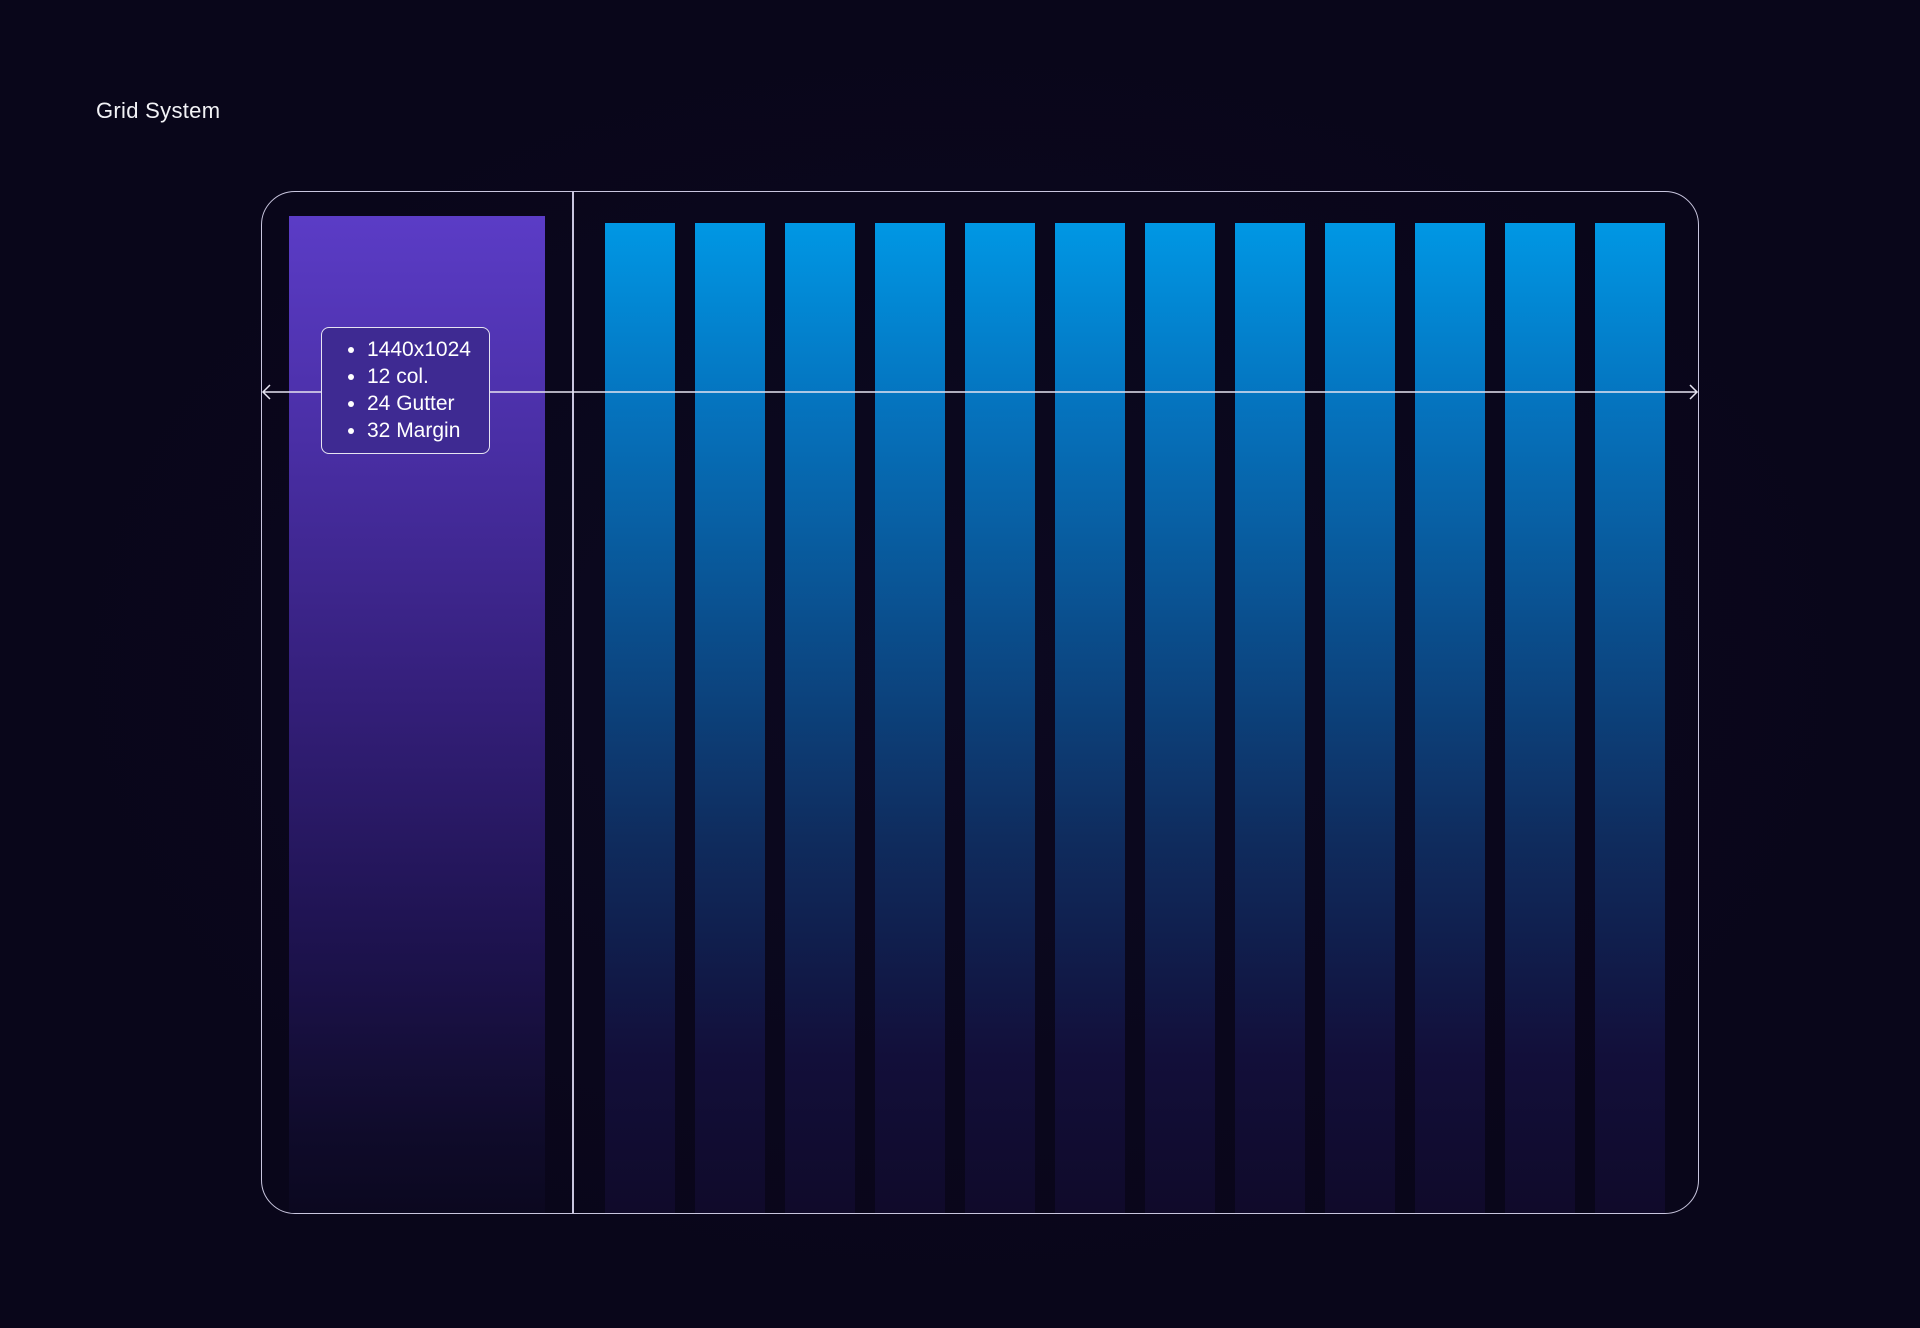  I want to click on spec-list: 1440x1024 12 col. 24 Gutter 32 Margin, so click(405, 390).